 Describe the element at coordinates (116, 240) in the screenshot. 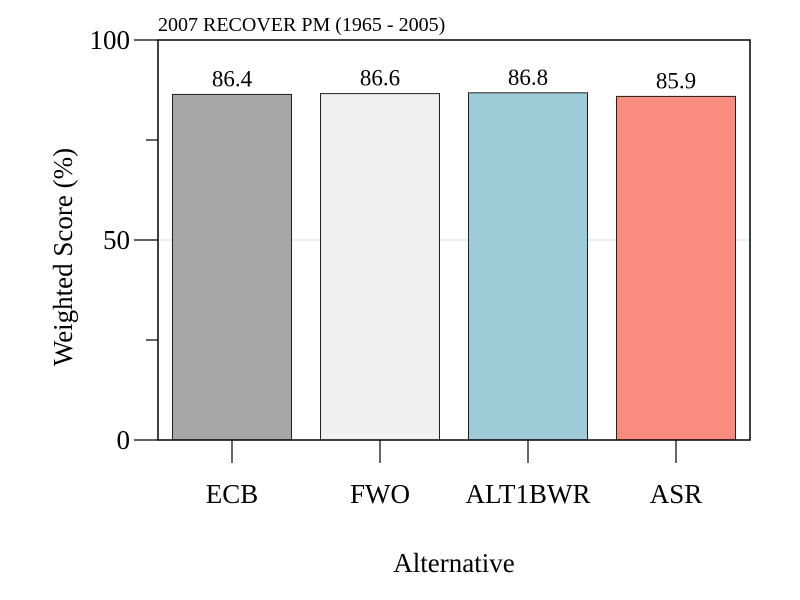

I see `y-tick-label: 50` at that location.